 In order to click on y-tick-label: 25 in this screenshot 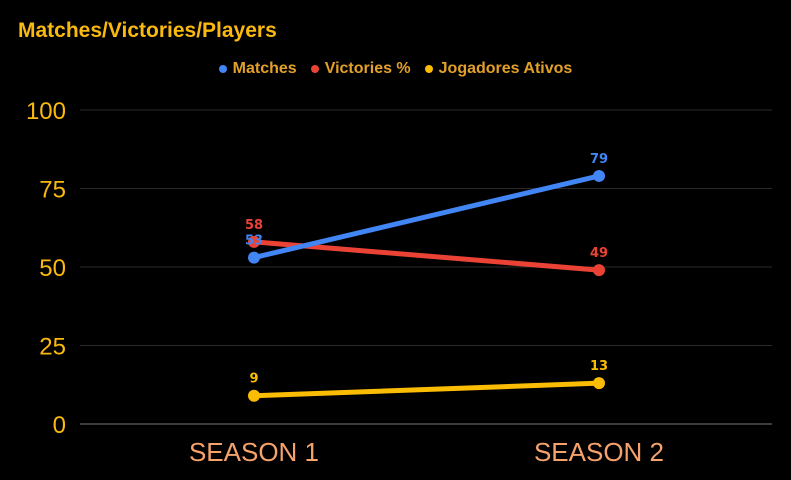, I will do `click(52, 347)`.